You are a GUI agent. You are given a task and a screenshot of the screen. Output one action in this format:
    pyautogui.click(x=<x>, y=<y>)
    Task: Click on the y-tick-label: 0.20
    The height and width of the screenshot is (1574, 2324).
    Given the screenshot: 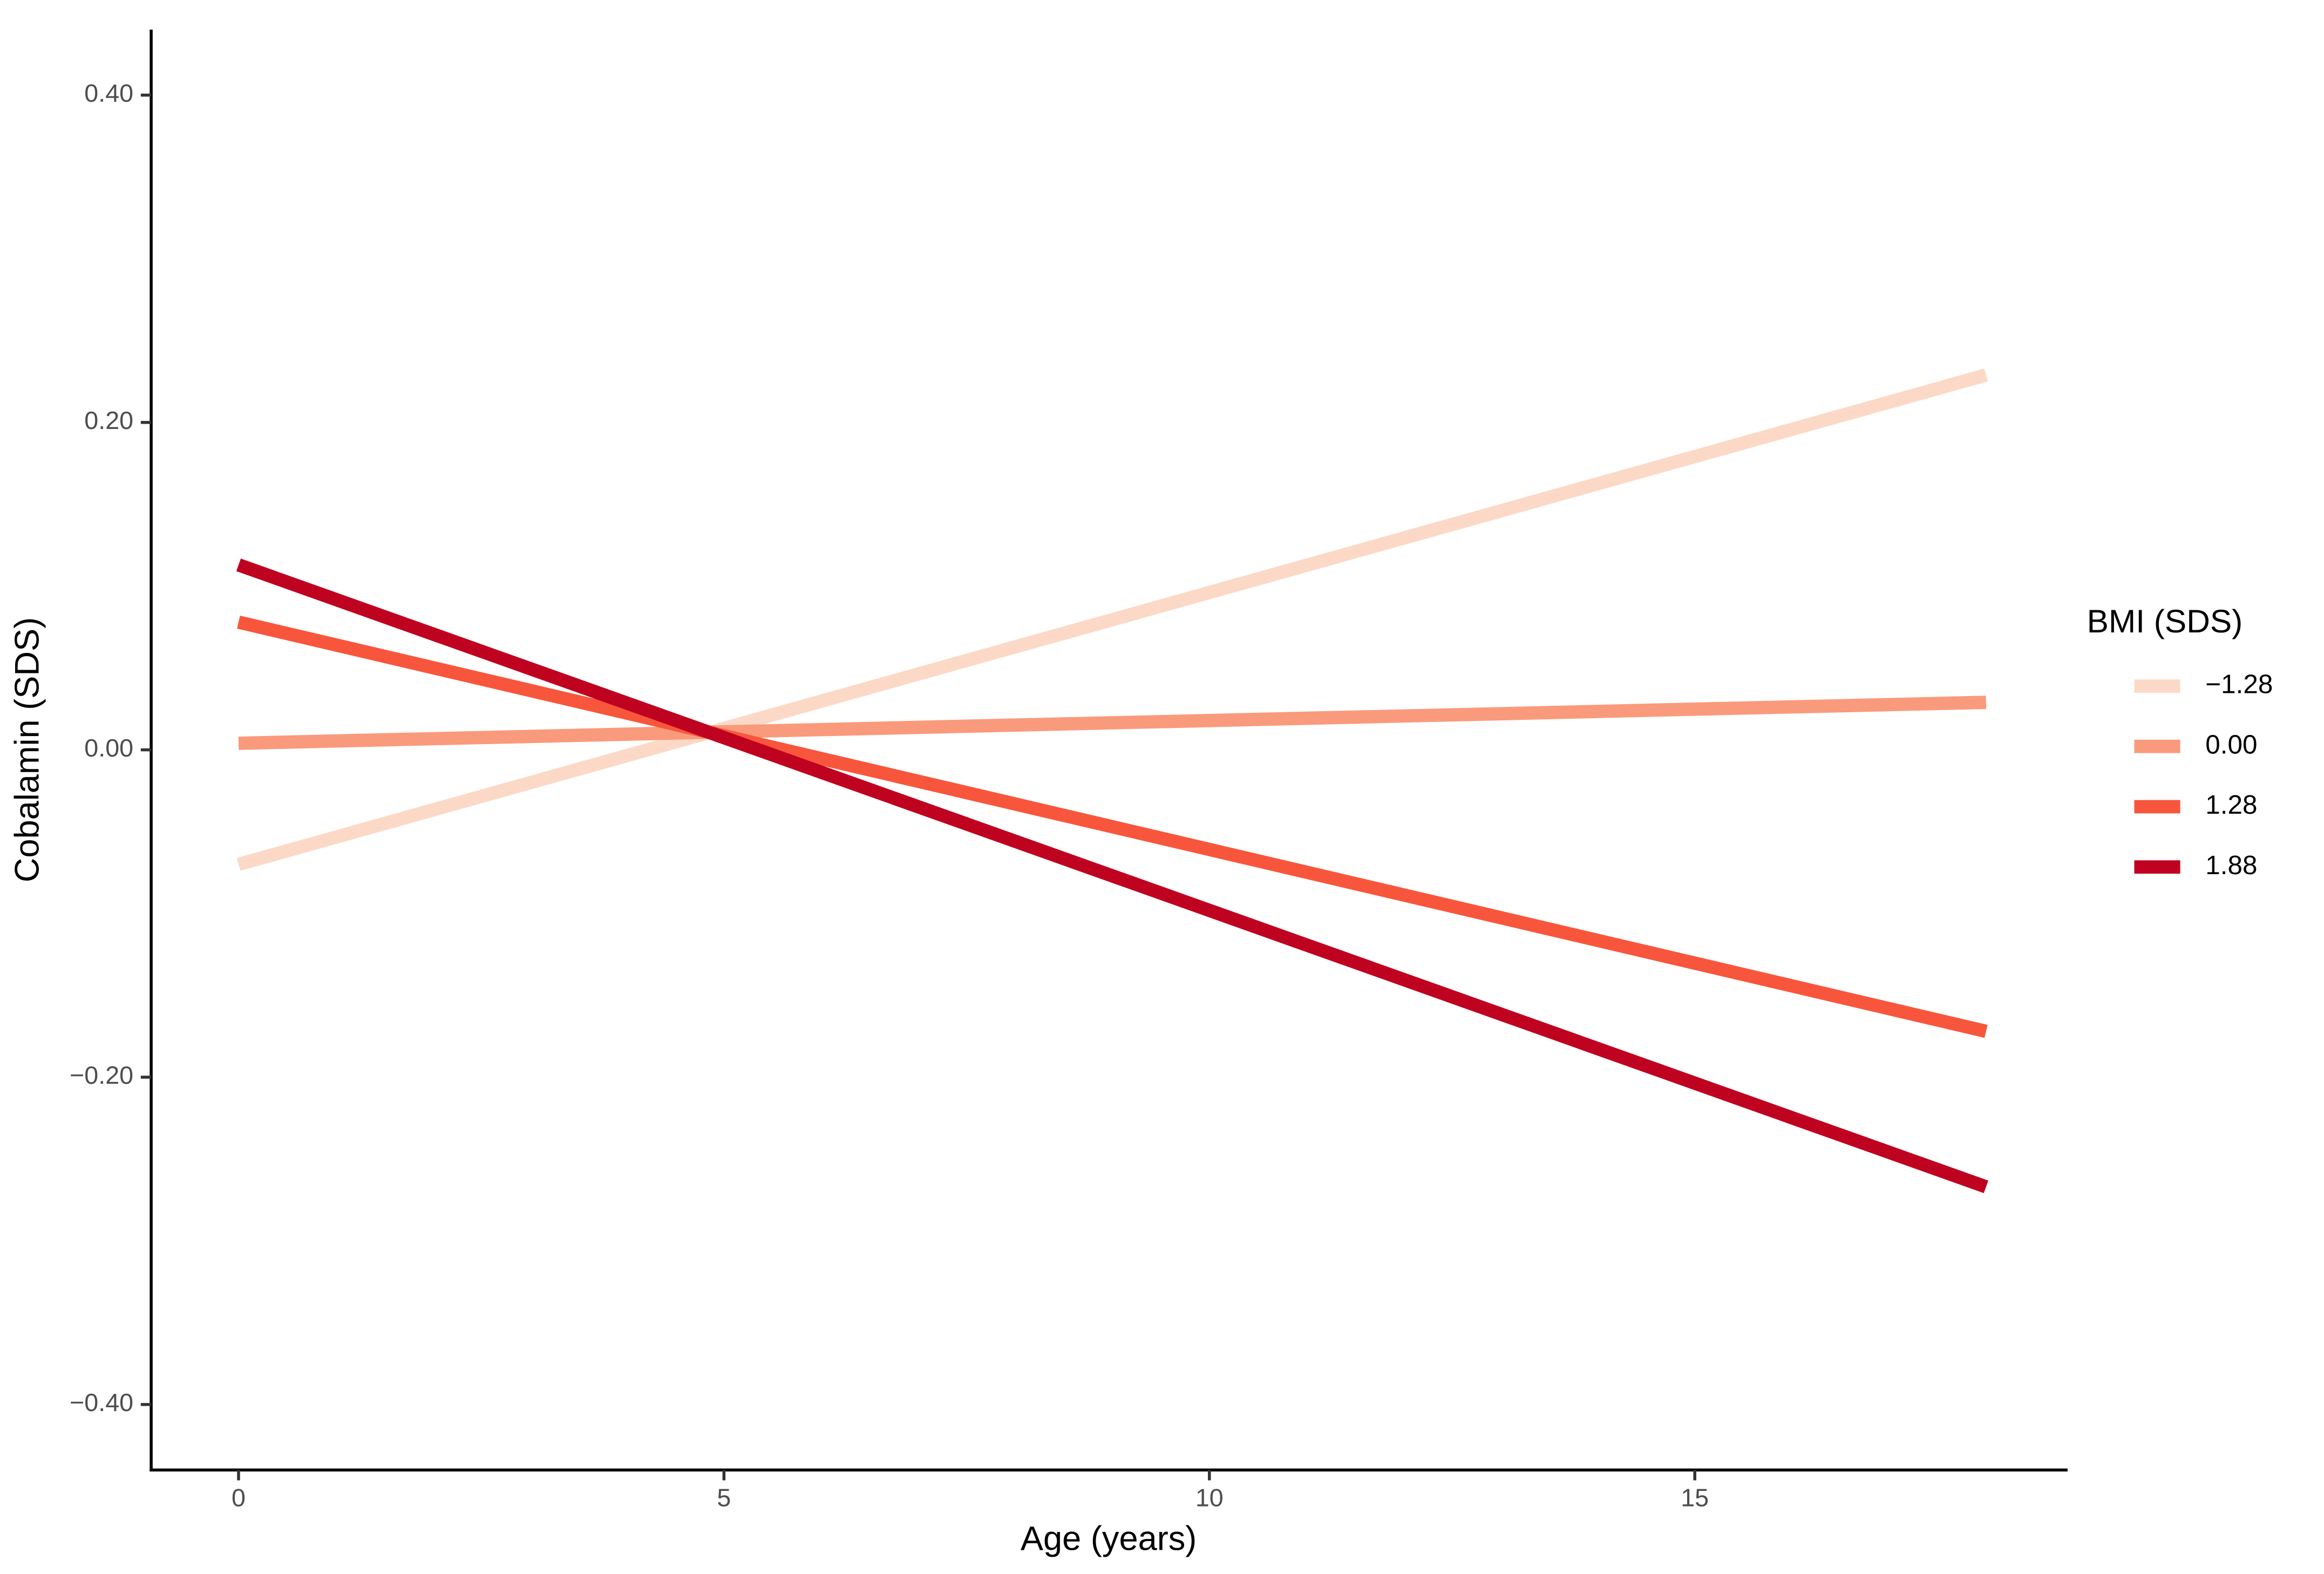 What is the action you would take?
    pyautogui.click(x=109, y=420)
    